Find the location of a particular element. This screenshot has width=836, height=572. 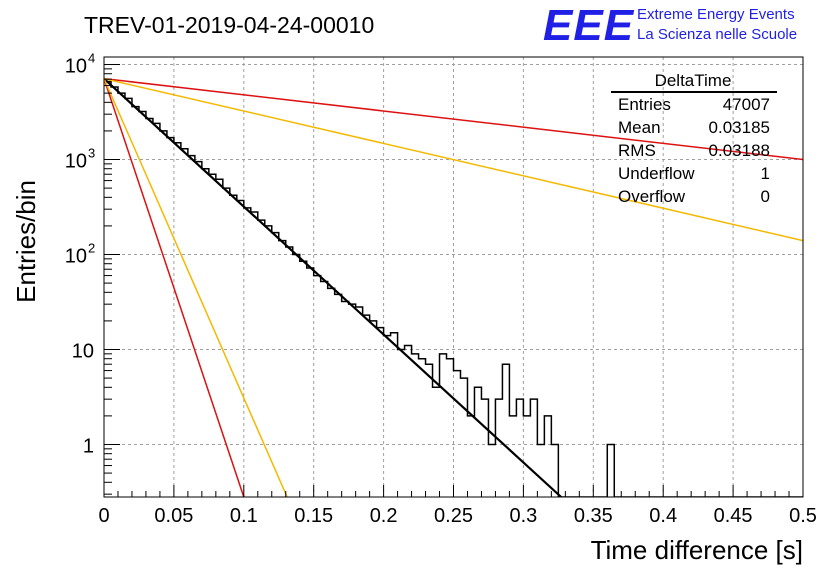

logo-line-2: La Scienza nelle Scuole is located at coordinates (717, 34).